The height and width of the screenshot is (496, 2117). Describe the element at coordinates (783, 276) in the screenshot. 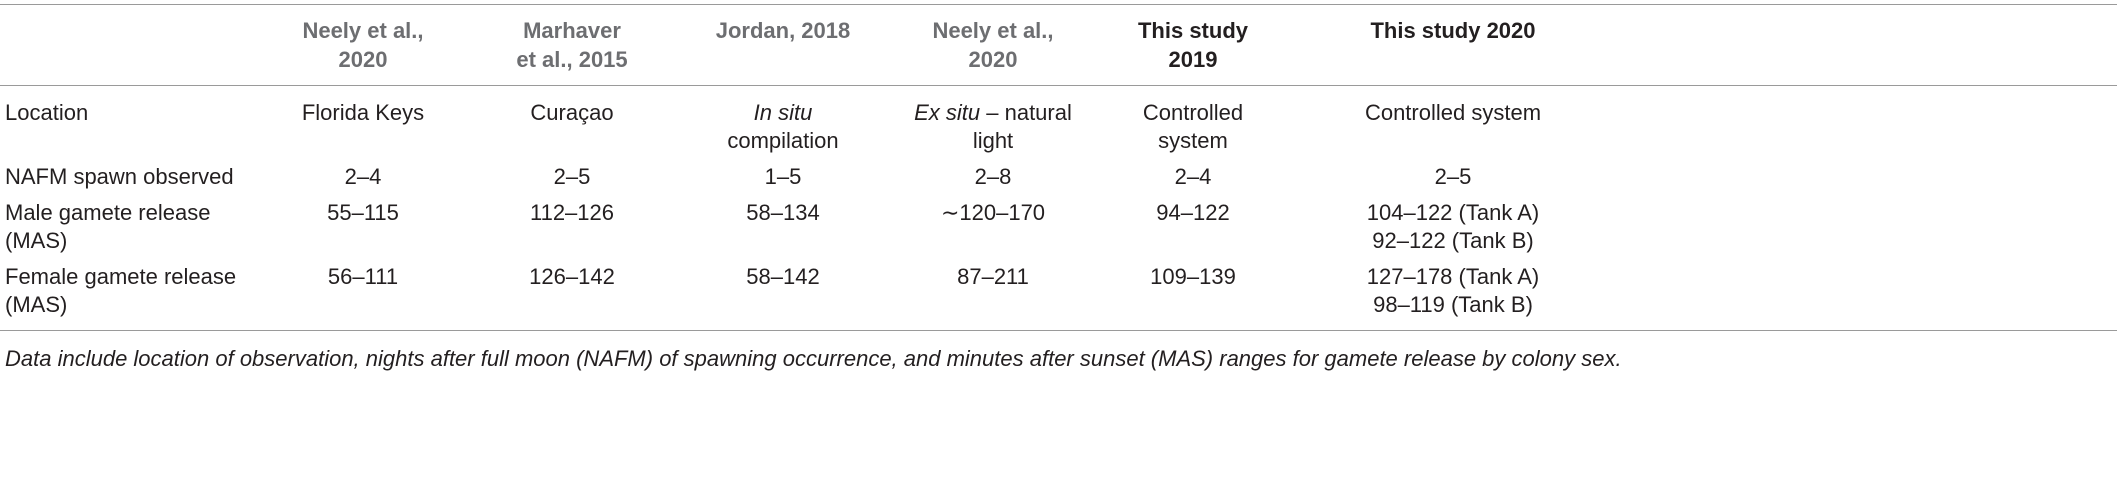

I see `cell: 58–142` at that location.